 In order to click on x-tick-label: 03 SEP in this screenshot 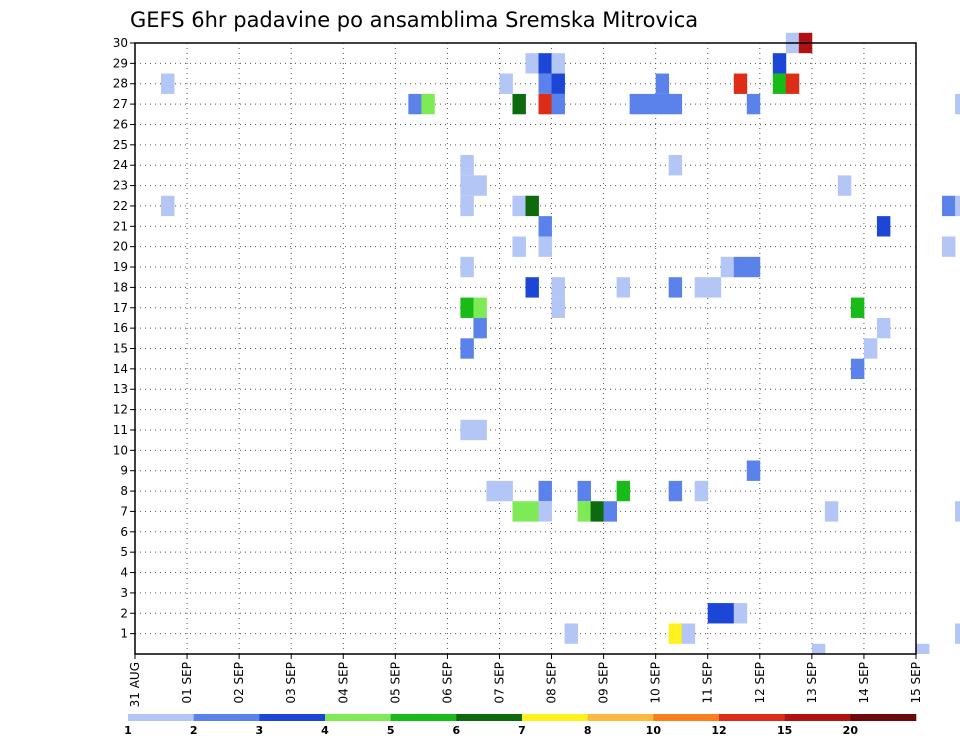, I will do `click(291, 683)`.